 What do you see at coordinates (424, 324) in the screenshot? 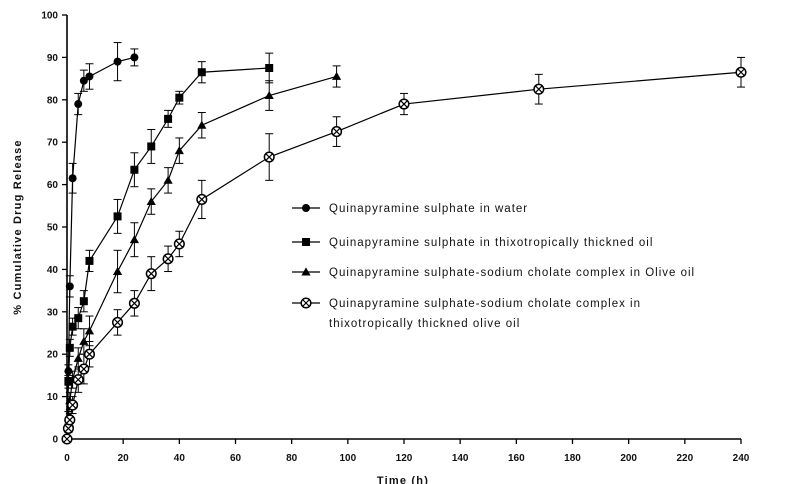
I see `legend-label: thixotropically thickned olive oil` at bounding box center [424, 324].